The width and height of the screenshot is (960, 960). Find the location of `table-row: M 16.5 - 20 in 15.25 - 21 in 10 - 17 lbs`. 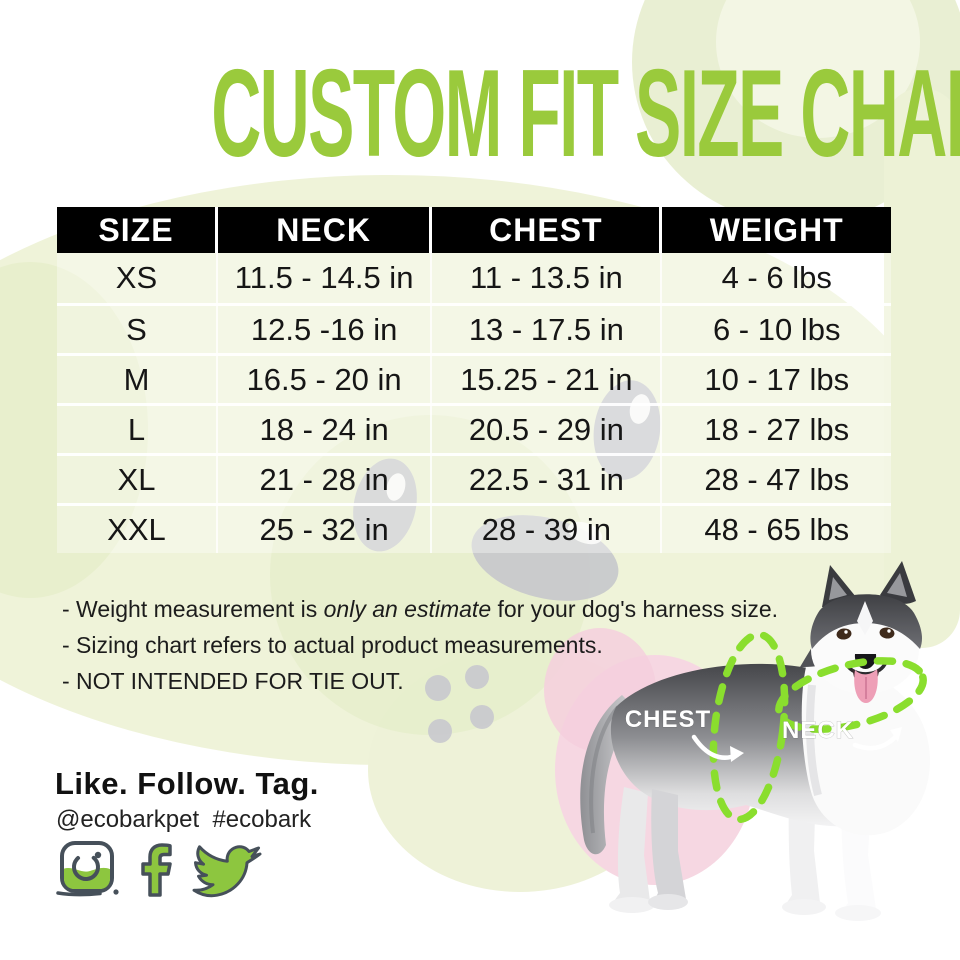

table-row: M 16.5 - 20 in 15.25 - 21 in 10 - 17 lbs is located at coordinates (474, 378).